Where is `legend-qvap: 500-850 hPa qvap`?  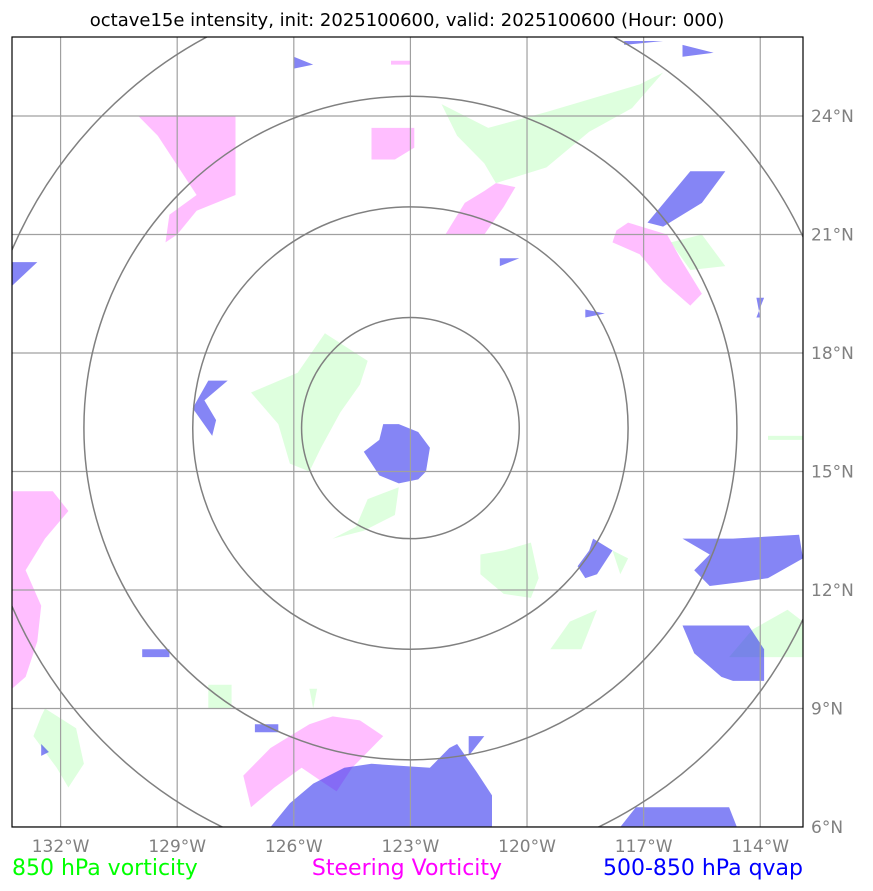 legend-qvap: 500-850 hPa qvap is located at coordinates (703, 868).